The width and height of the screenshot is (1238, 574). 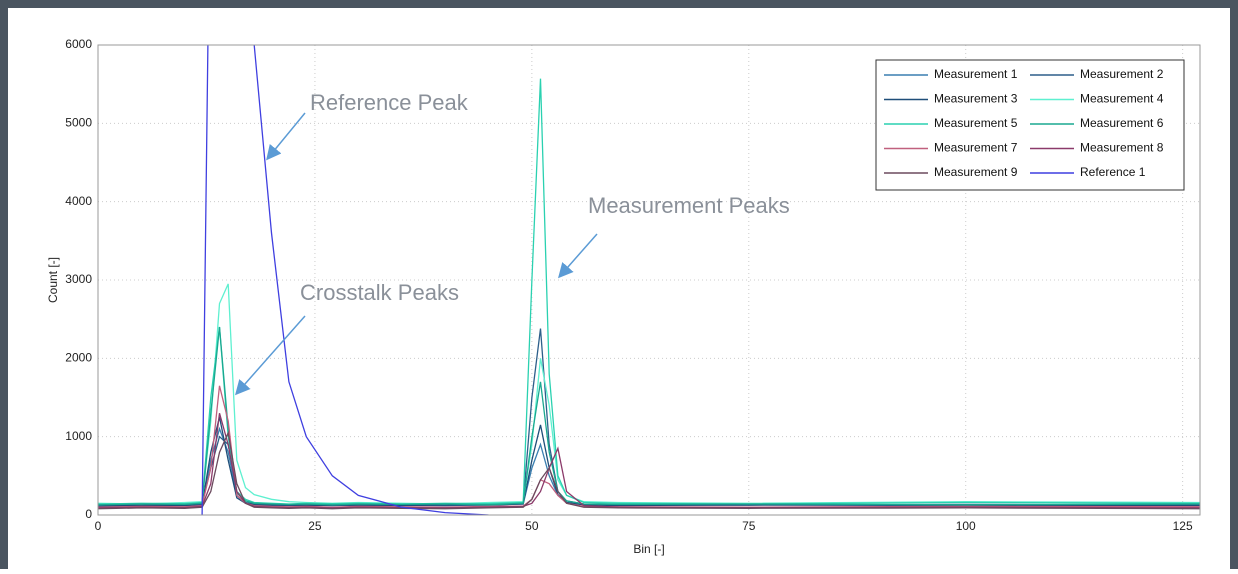 I want to click on annotation: Measurement Peaks, so click(x=689, y=205).